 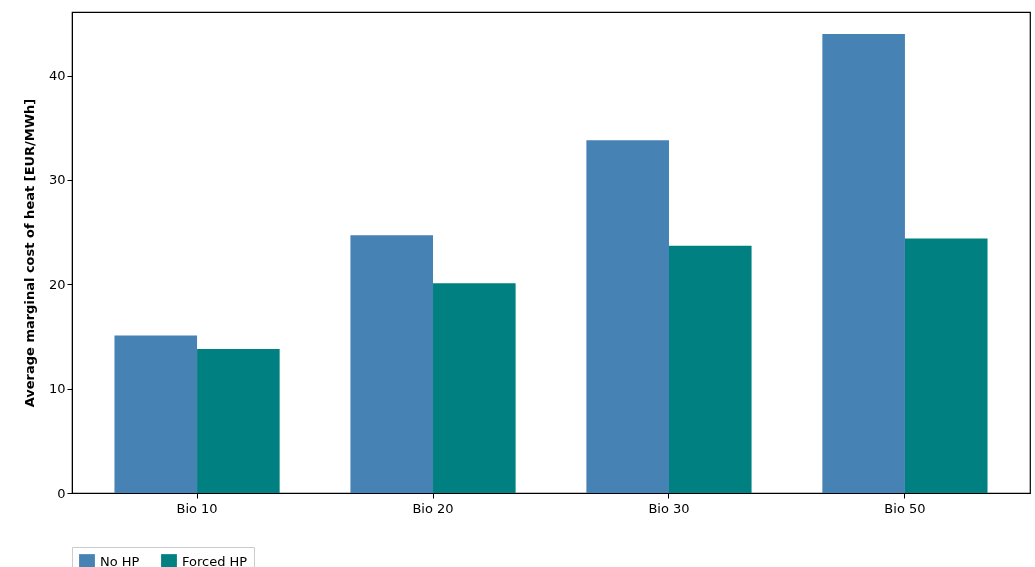 I want to click on y-tick-label: 40, so click(x=57, y=76).